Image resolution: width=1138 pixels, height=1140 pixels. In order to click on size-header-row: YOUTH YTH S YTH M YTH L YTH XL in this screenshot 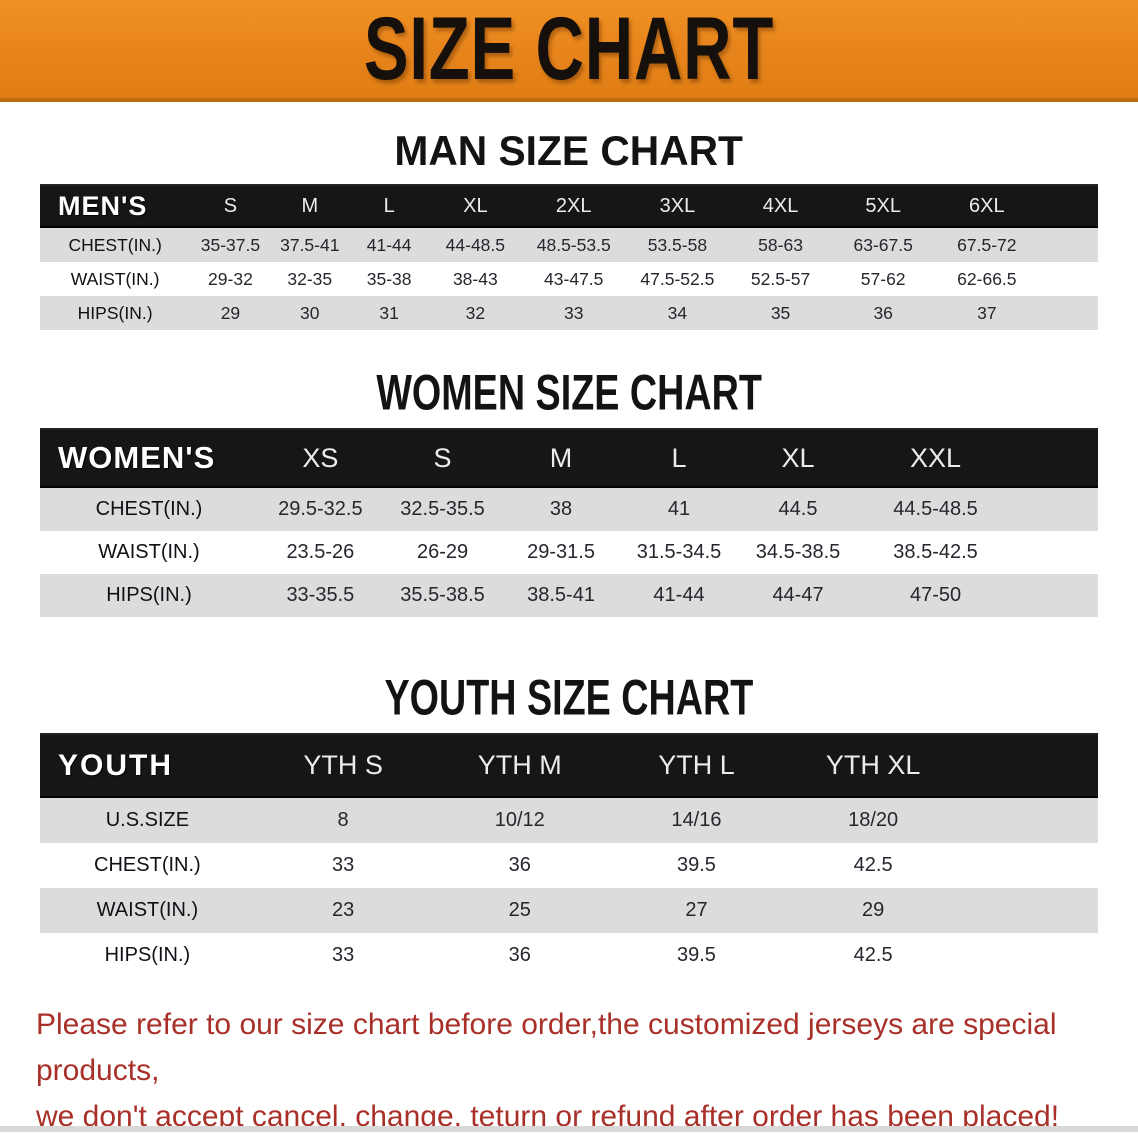, I will do `click(569, 765)`.